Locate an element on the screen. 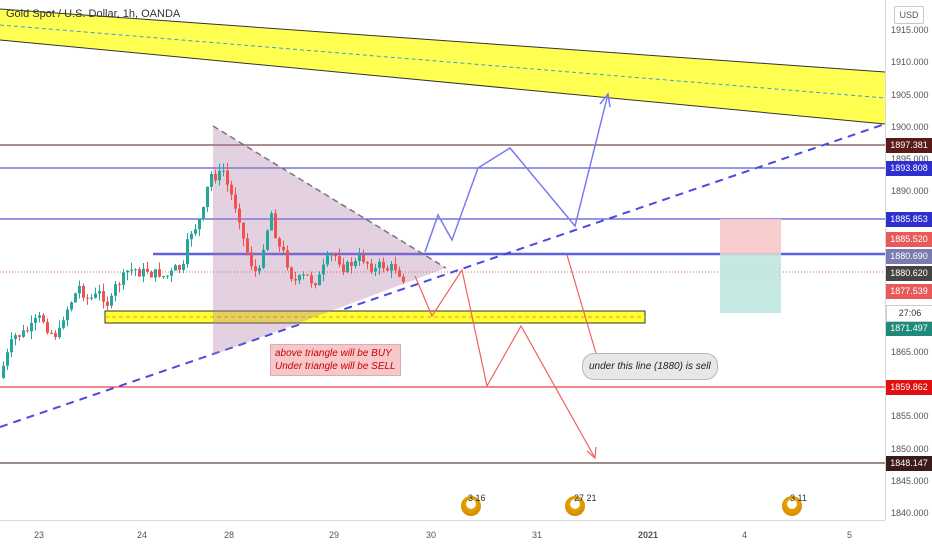 The width and height of the screenshot is (932, 551). time-tick-label: 5 is located at coordinates (850, 535).